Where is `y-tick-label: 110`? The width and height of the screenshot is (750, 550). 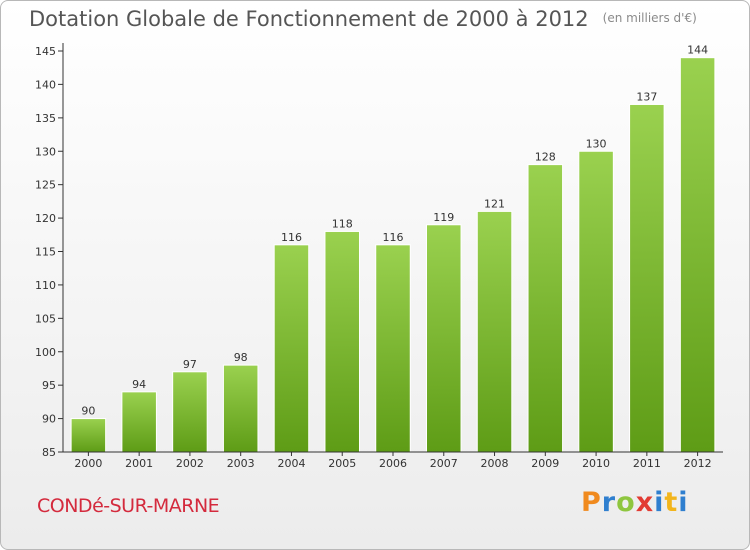 y-tick-label: 110 is located at coordinates (45, 285).